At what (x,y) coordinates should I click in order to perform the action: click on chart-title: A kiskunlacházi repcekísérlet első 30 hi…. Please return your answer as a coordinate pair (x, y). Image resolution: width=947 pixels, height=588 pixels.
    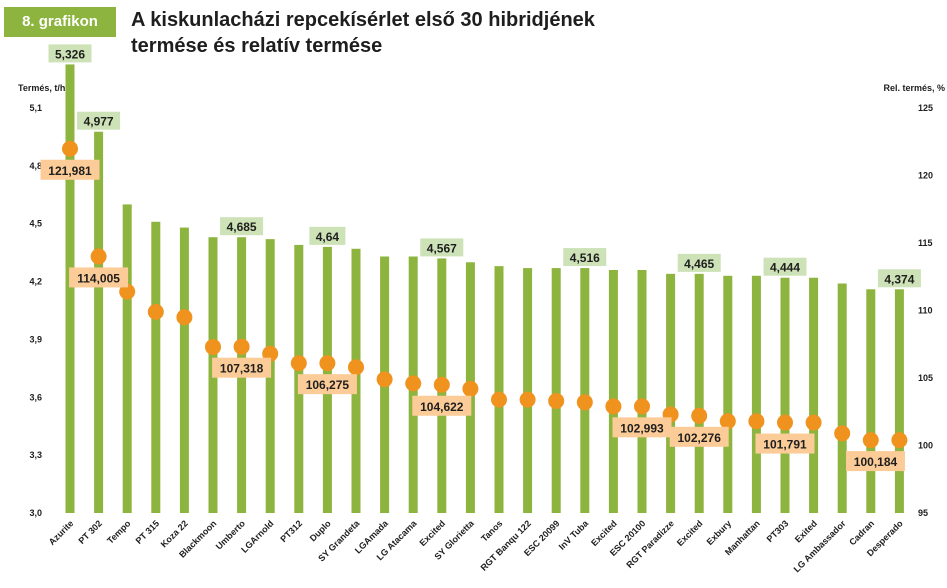
    Looking at the image, I should click on (521, 33).